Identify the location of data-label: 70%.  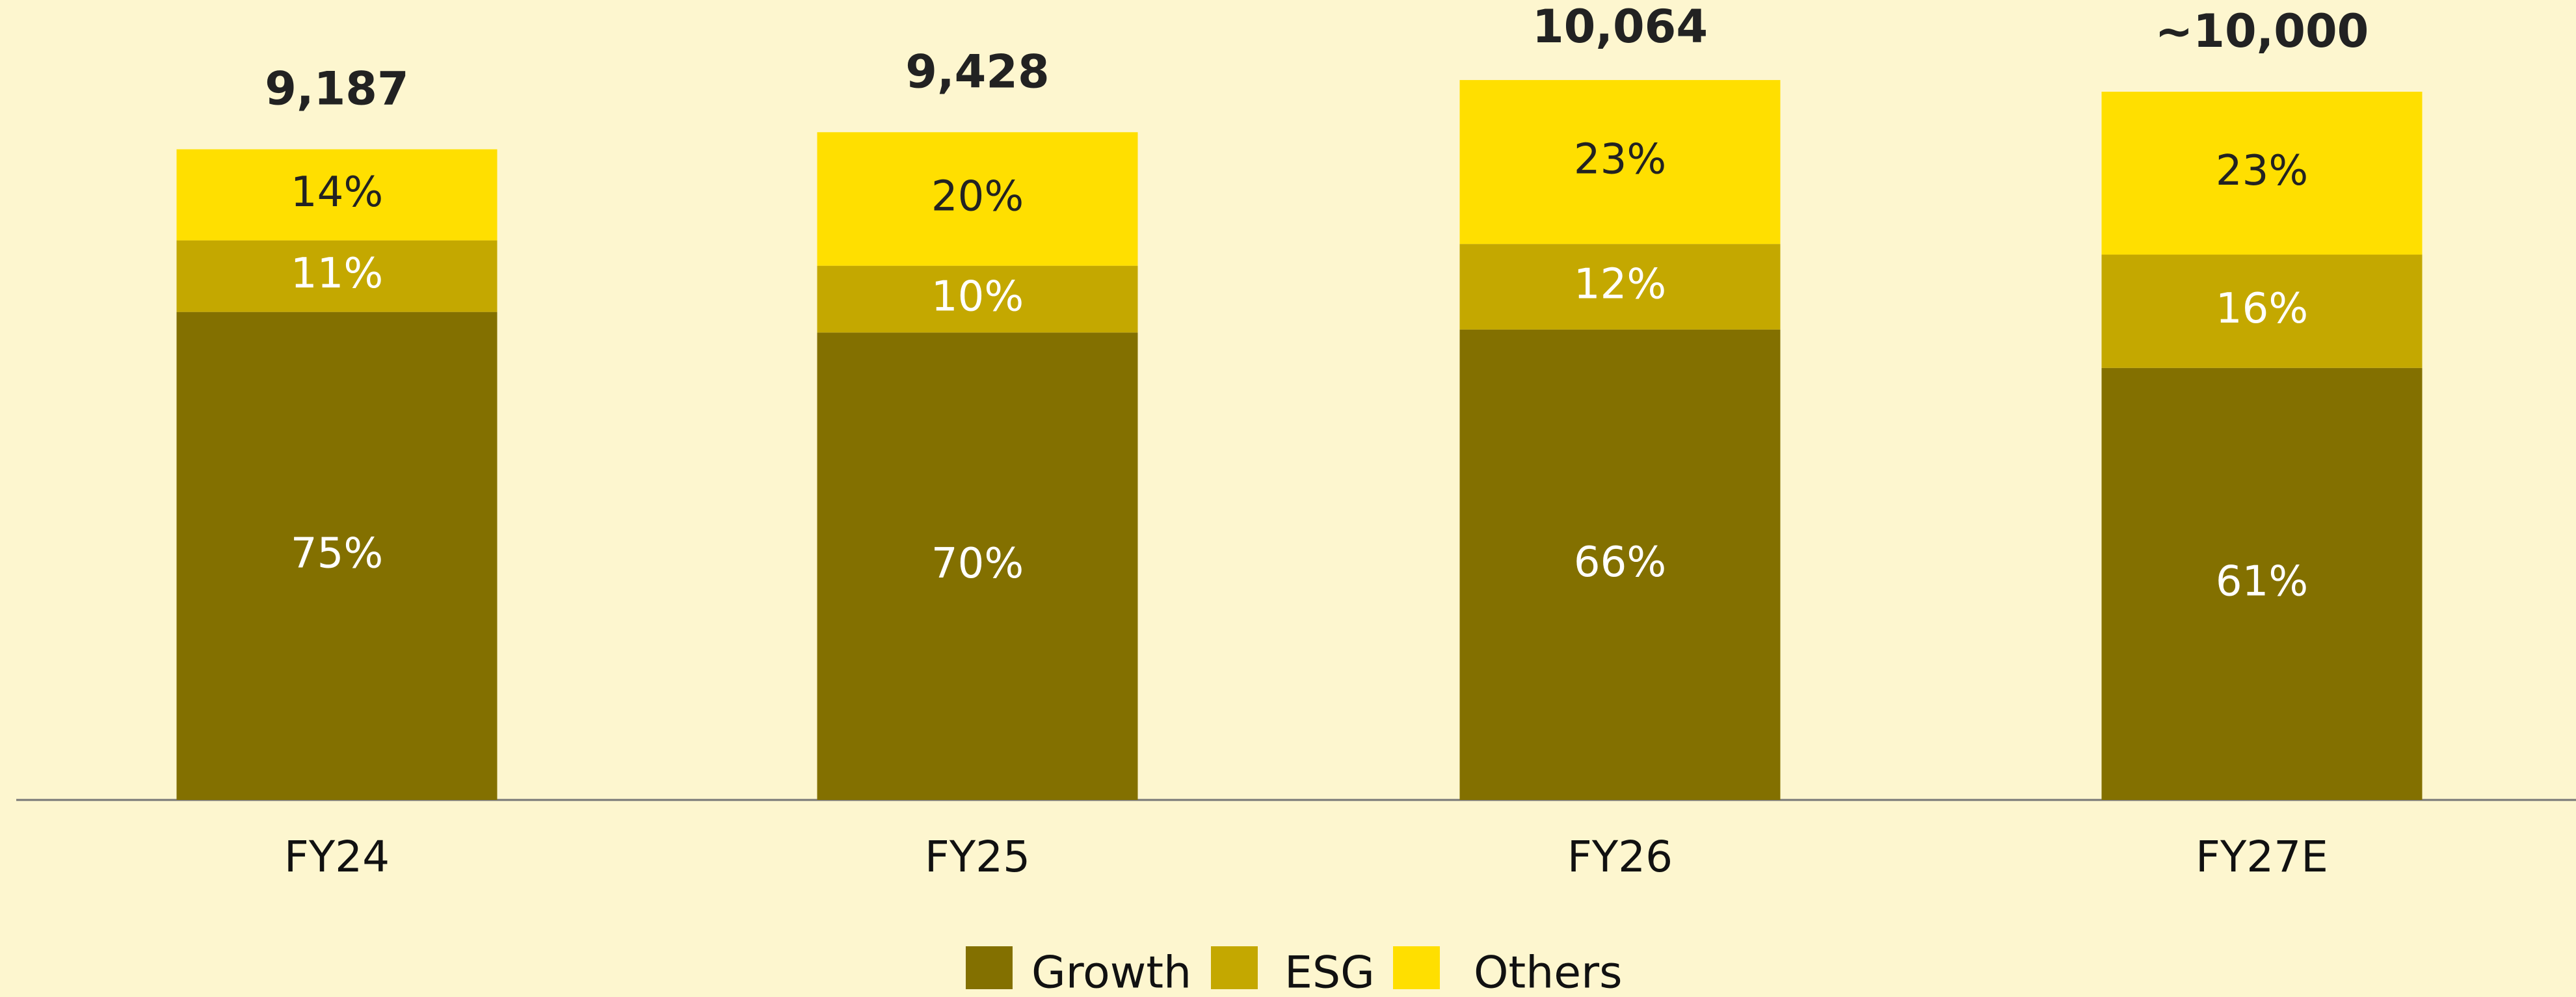
(978, 564).